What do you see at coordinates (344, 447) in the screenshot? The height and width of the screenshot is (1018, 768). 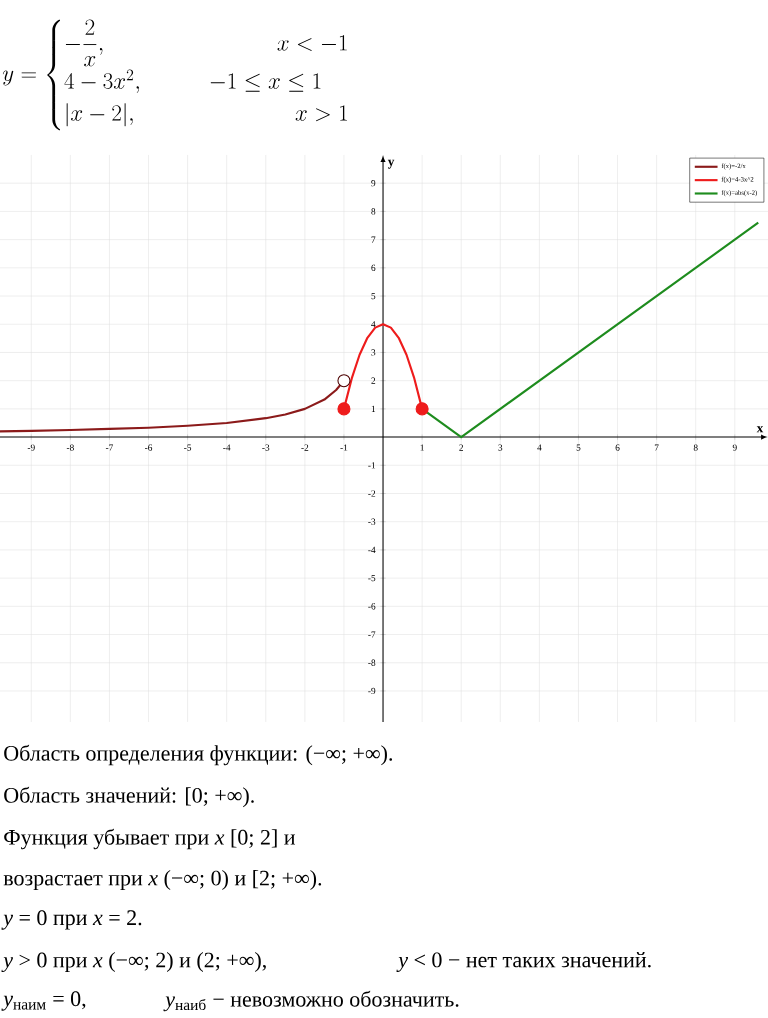 I see `x-tick-label: -1` at bounding box center [344, 447].